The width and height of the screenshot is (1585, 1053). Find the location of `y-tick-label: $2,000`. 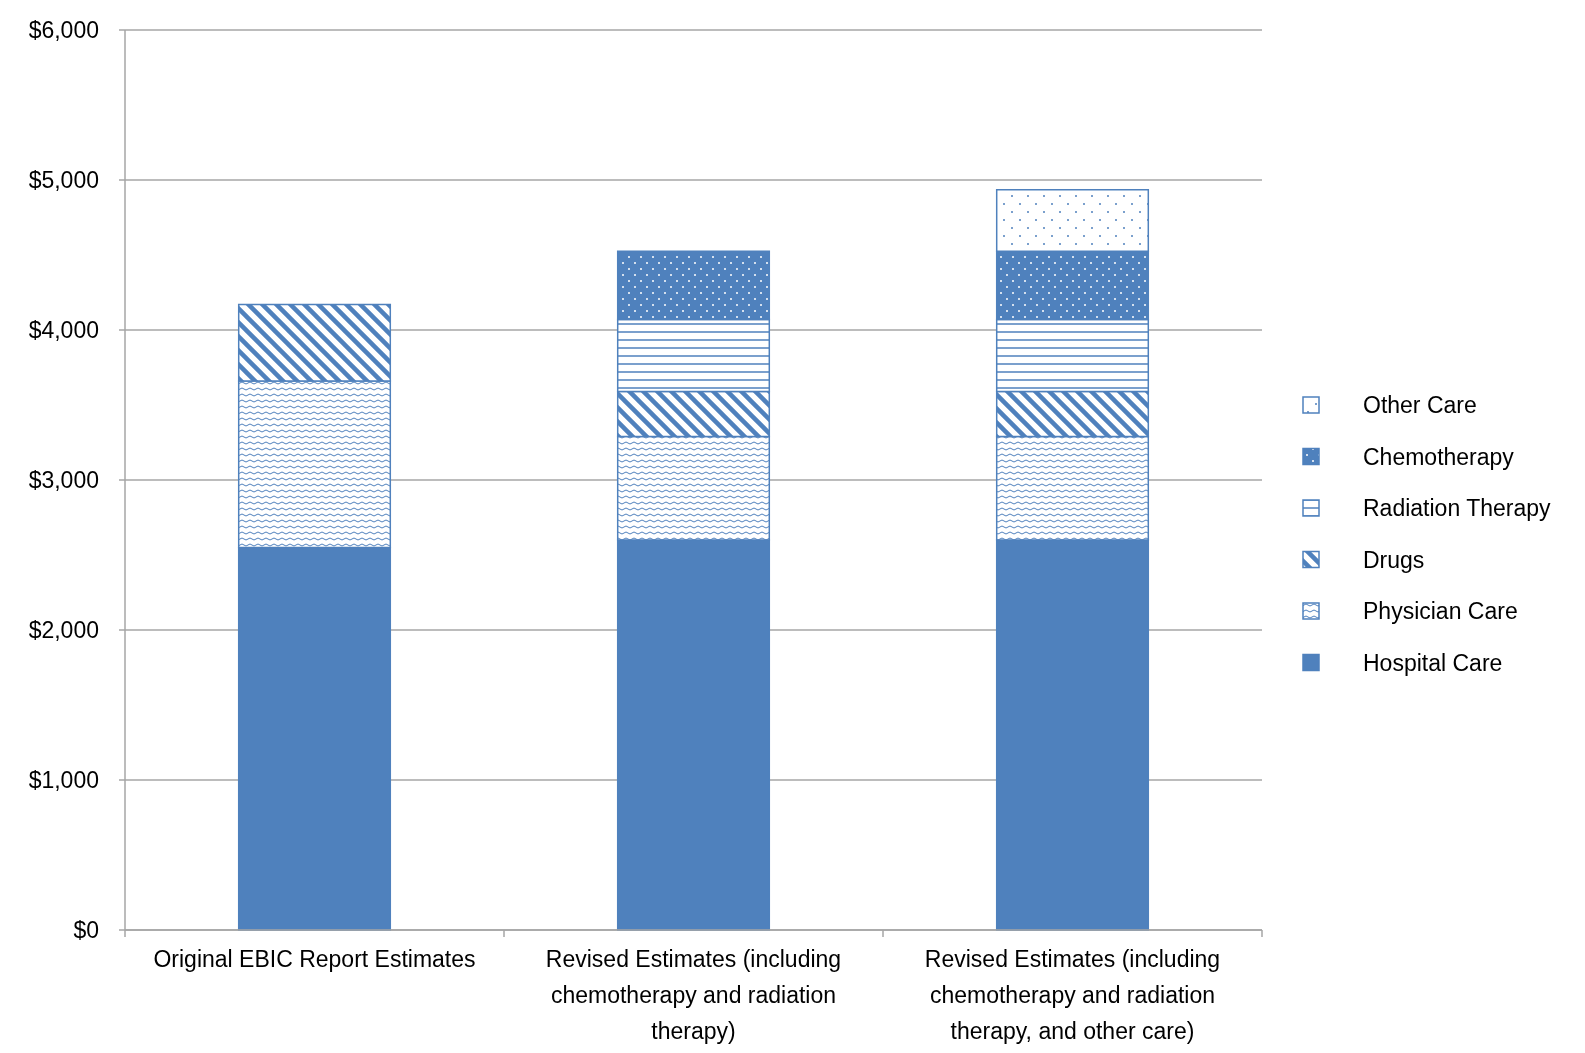

y-tick-label: $2,000 is located at coordinates (63, 630).